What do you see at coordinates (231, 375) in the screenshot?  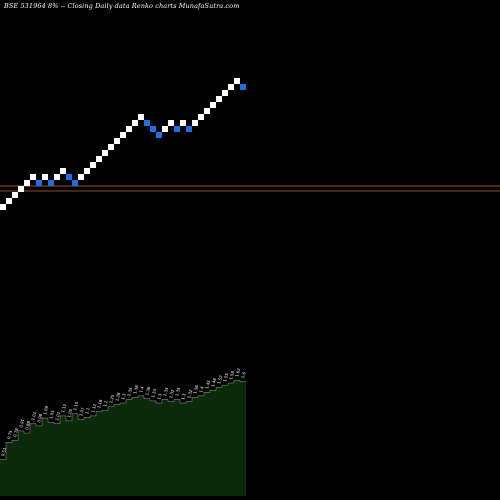 I see `volume-label: 1.58` at bounding box center [231, 375].